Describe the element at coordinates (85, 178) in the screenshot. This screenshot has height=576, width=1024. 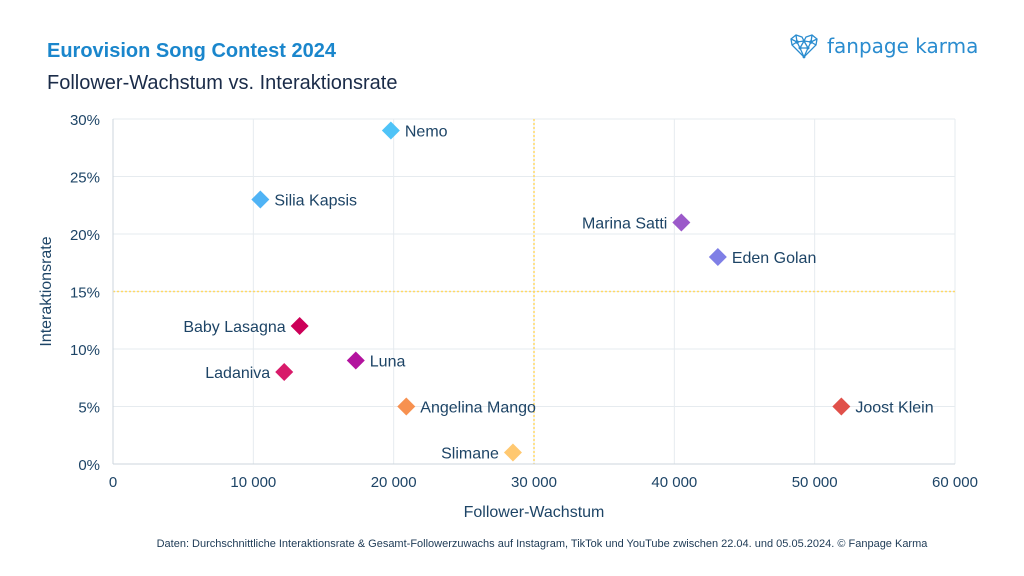
I see `y-tick-label: 25%` at that location.